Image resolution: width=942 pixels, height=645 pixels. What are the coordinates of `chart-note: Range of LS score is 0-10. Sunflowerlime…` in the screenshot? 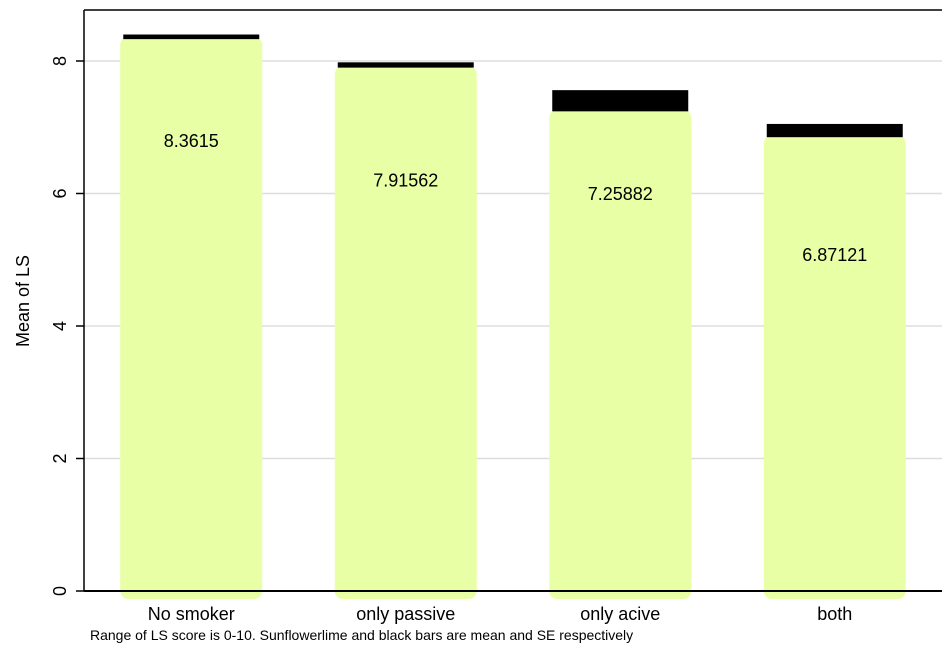 It's located at (361, 635).